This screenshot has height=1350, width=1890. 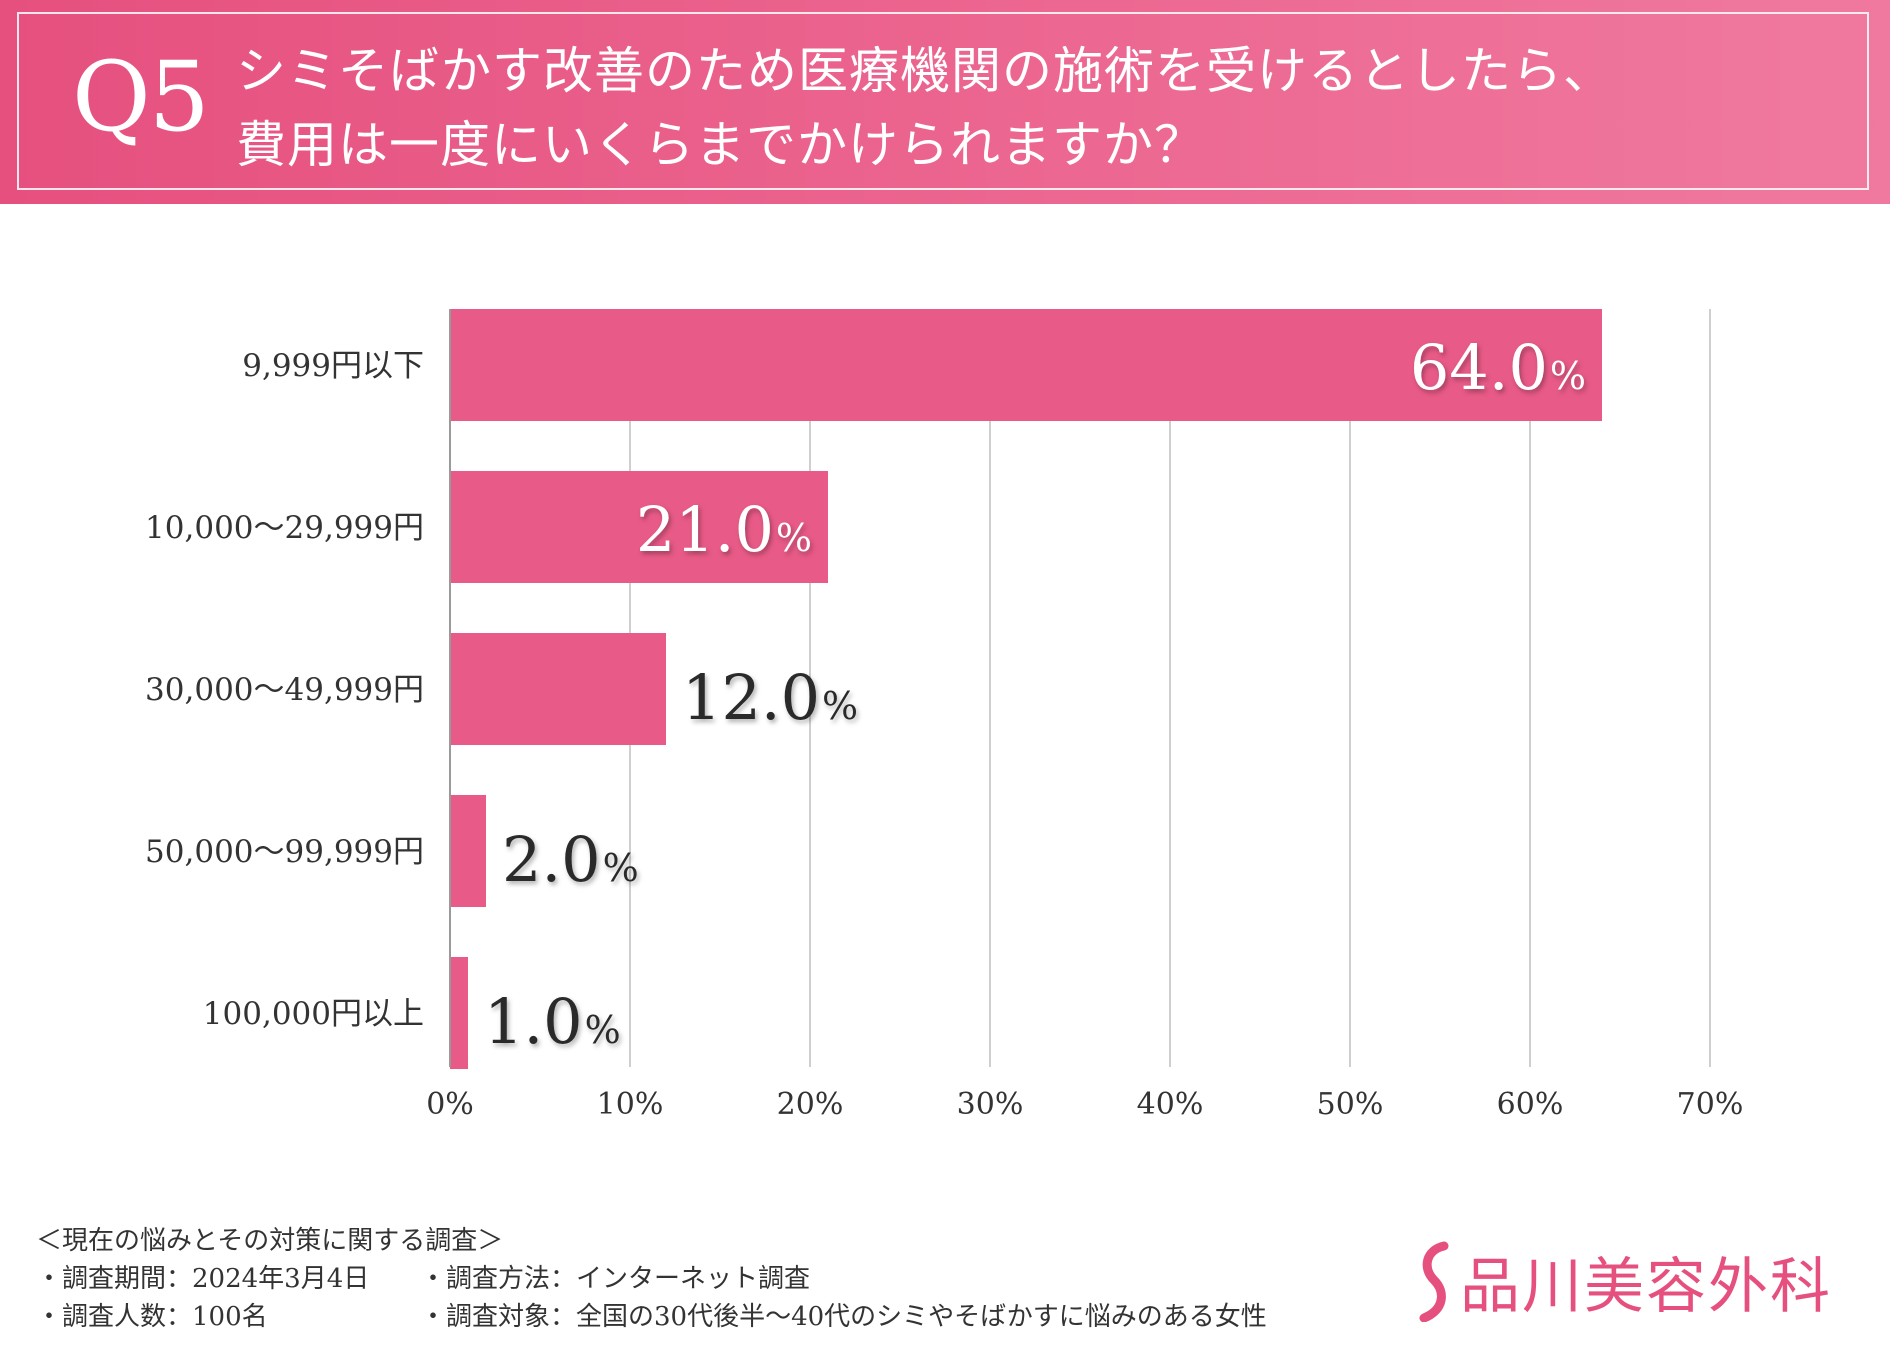 I want to click on logo-swirl-icon, so click(x=1434, y=1281).